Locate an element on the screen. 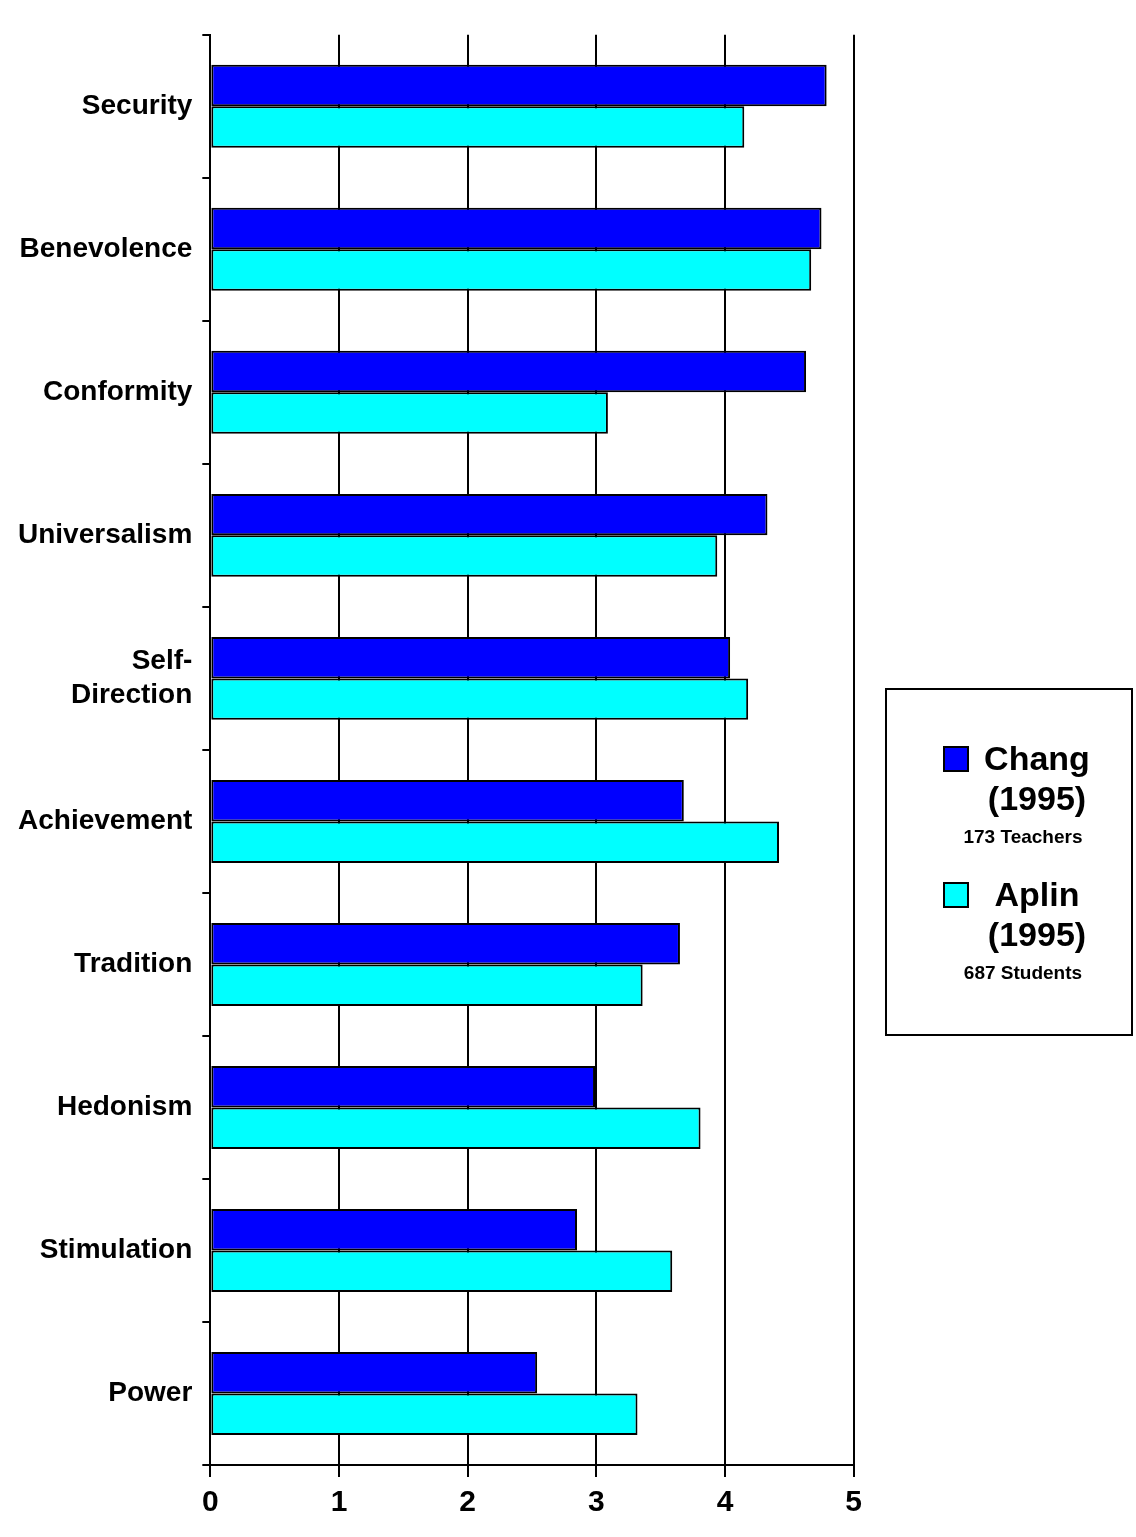 The width and height of the screenshot is (1136, 1537). legend-label: Aplin (1995) is located at coordinates (1037, 914).